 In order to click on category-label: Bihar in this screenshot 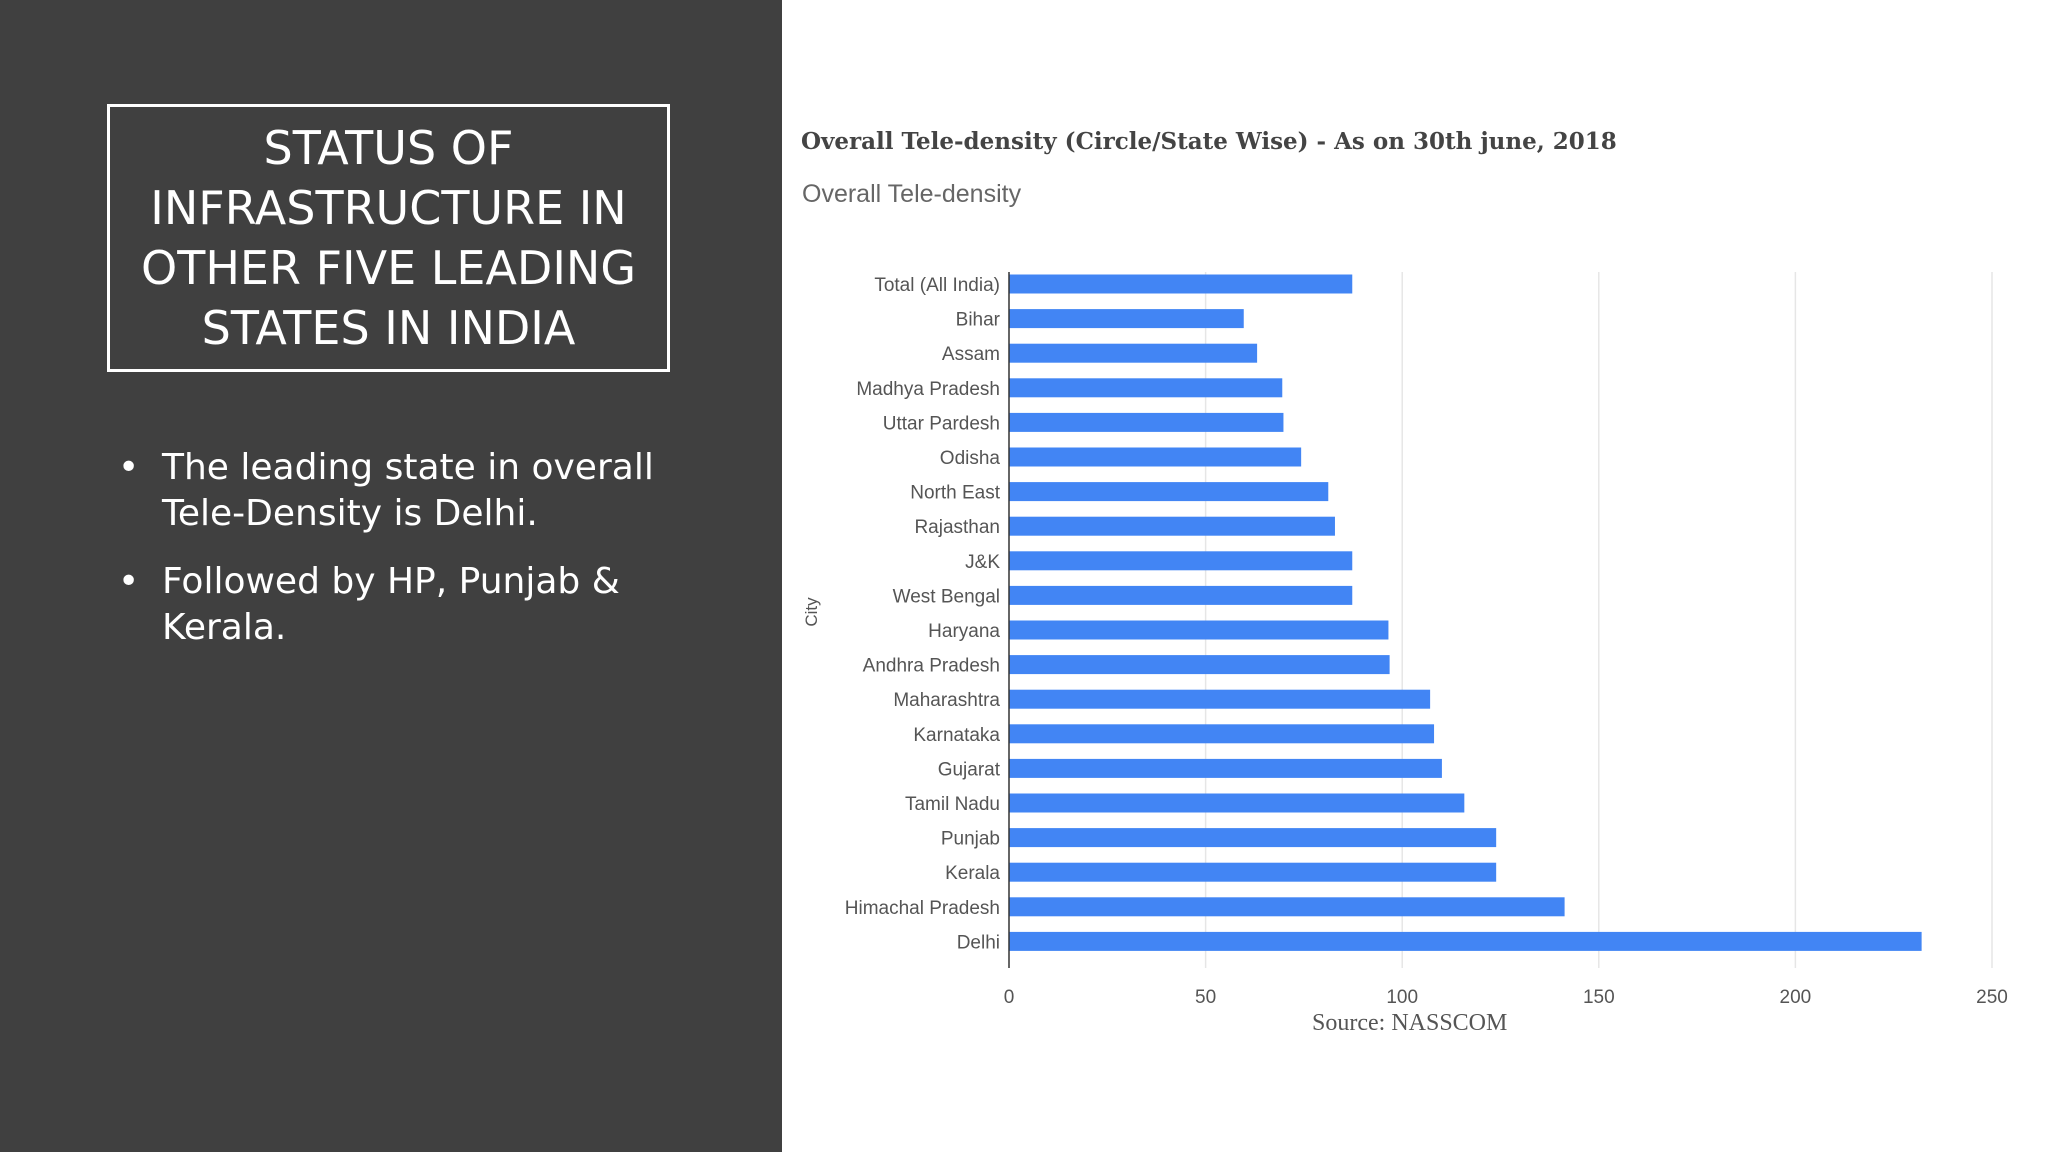, I will do `click(978, 320)`.